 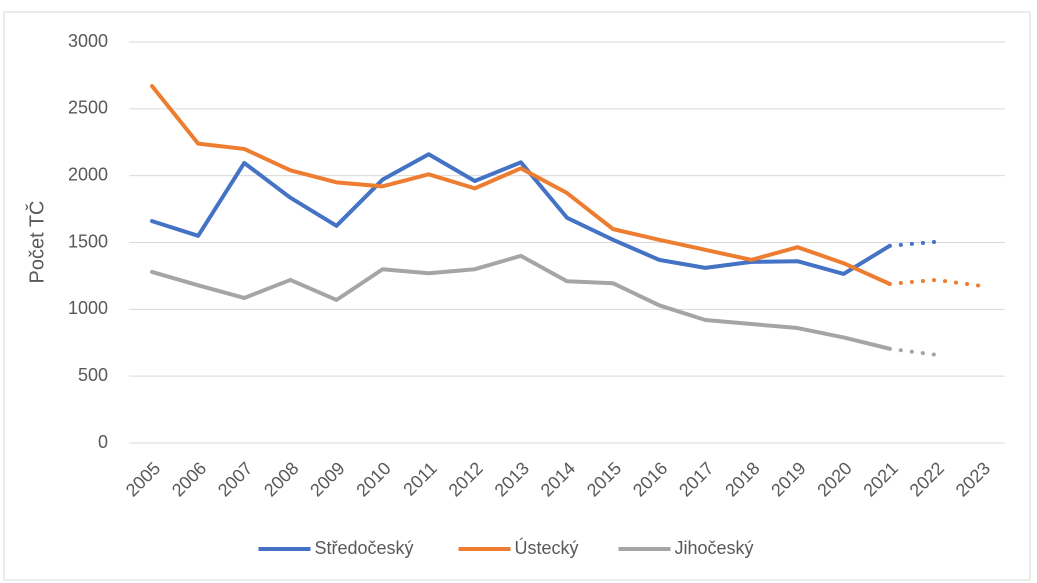 What do you see at coordinates (103, 442) in the screenshot?
I see `y-tick-label: 0` at bounding box center [103, 442].